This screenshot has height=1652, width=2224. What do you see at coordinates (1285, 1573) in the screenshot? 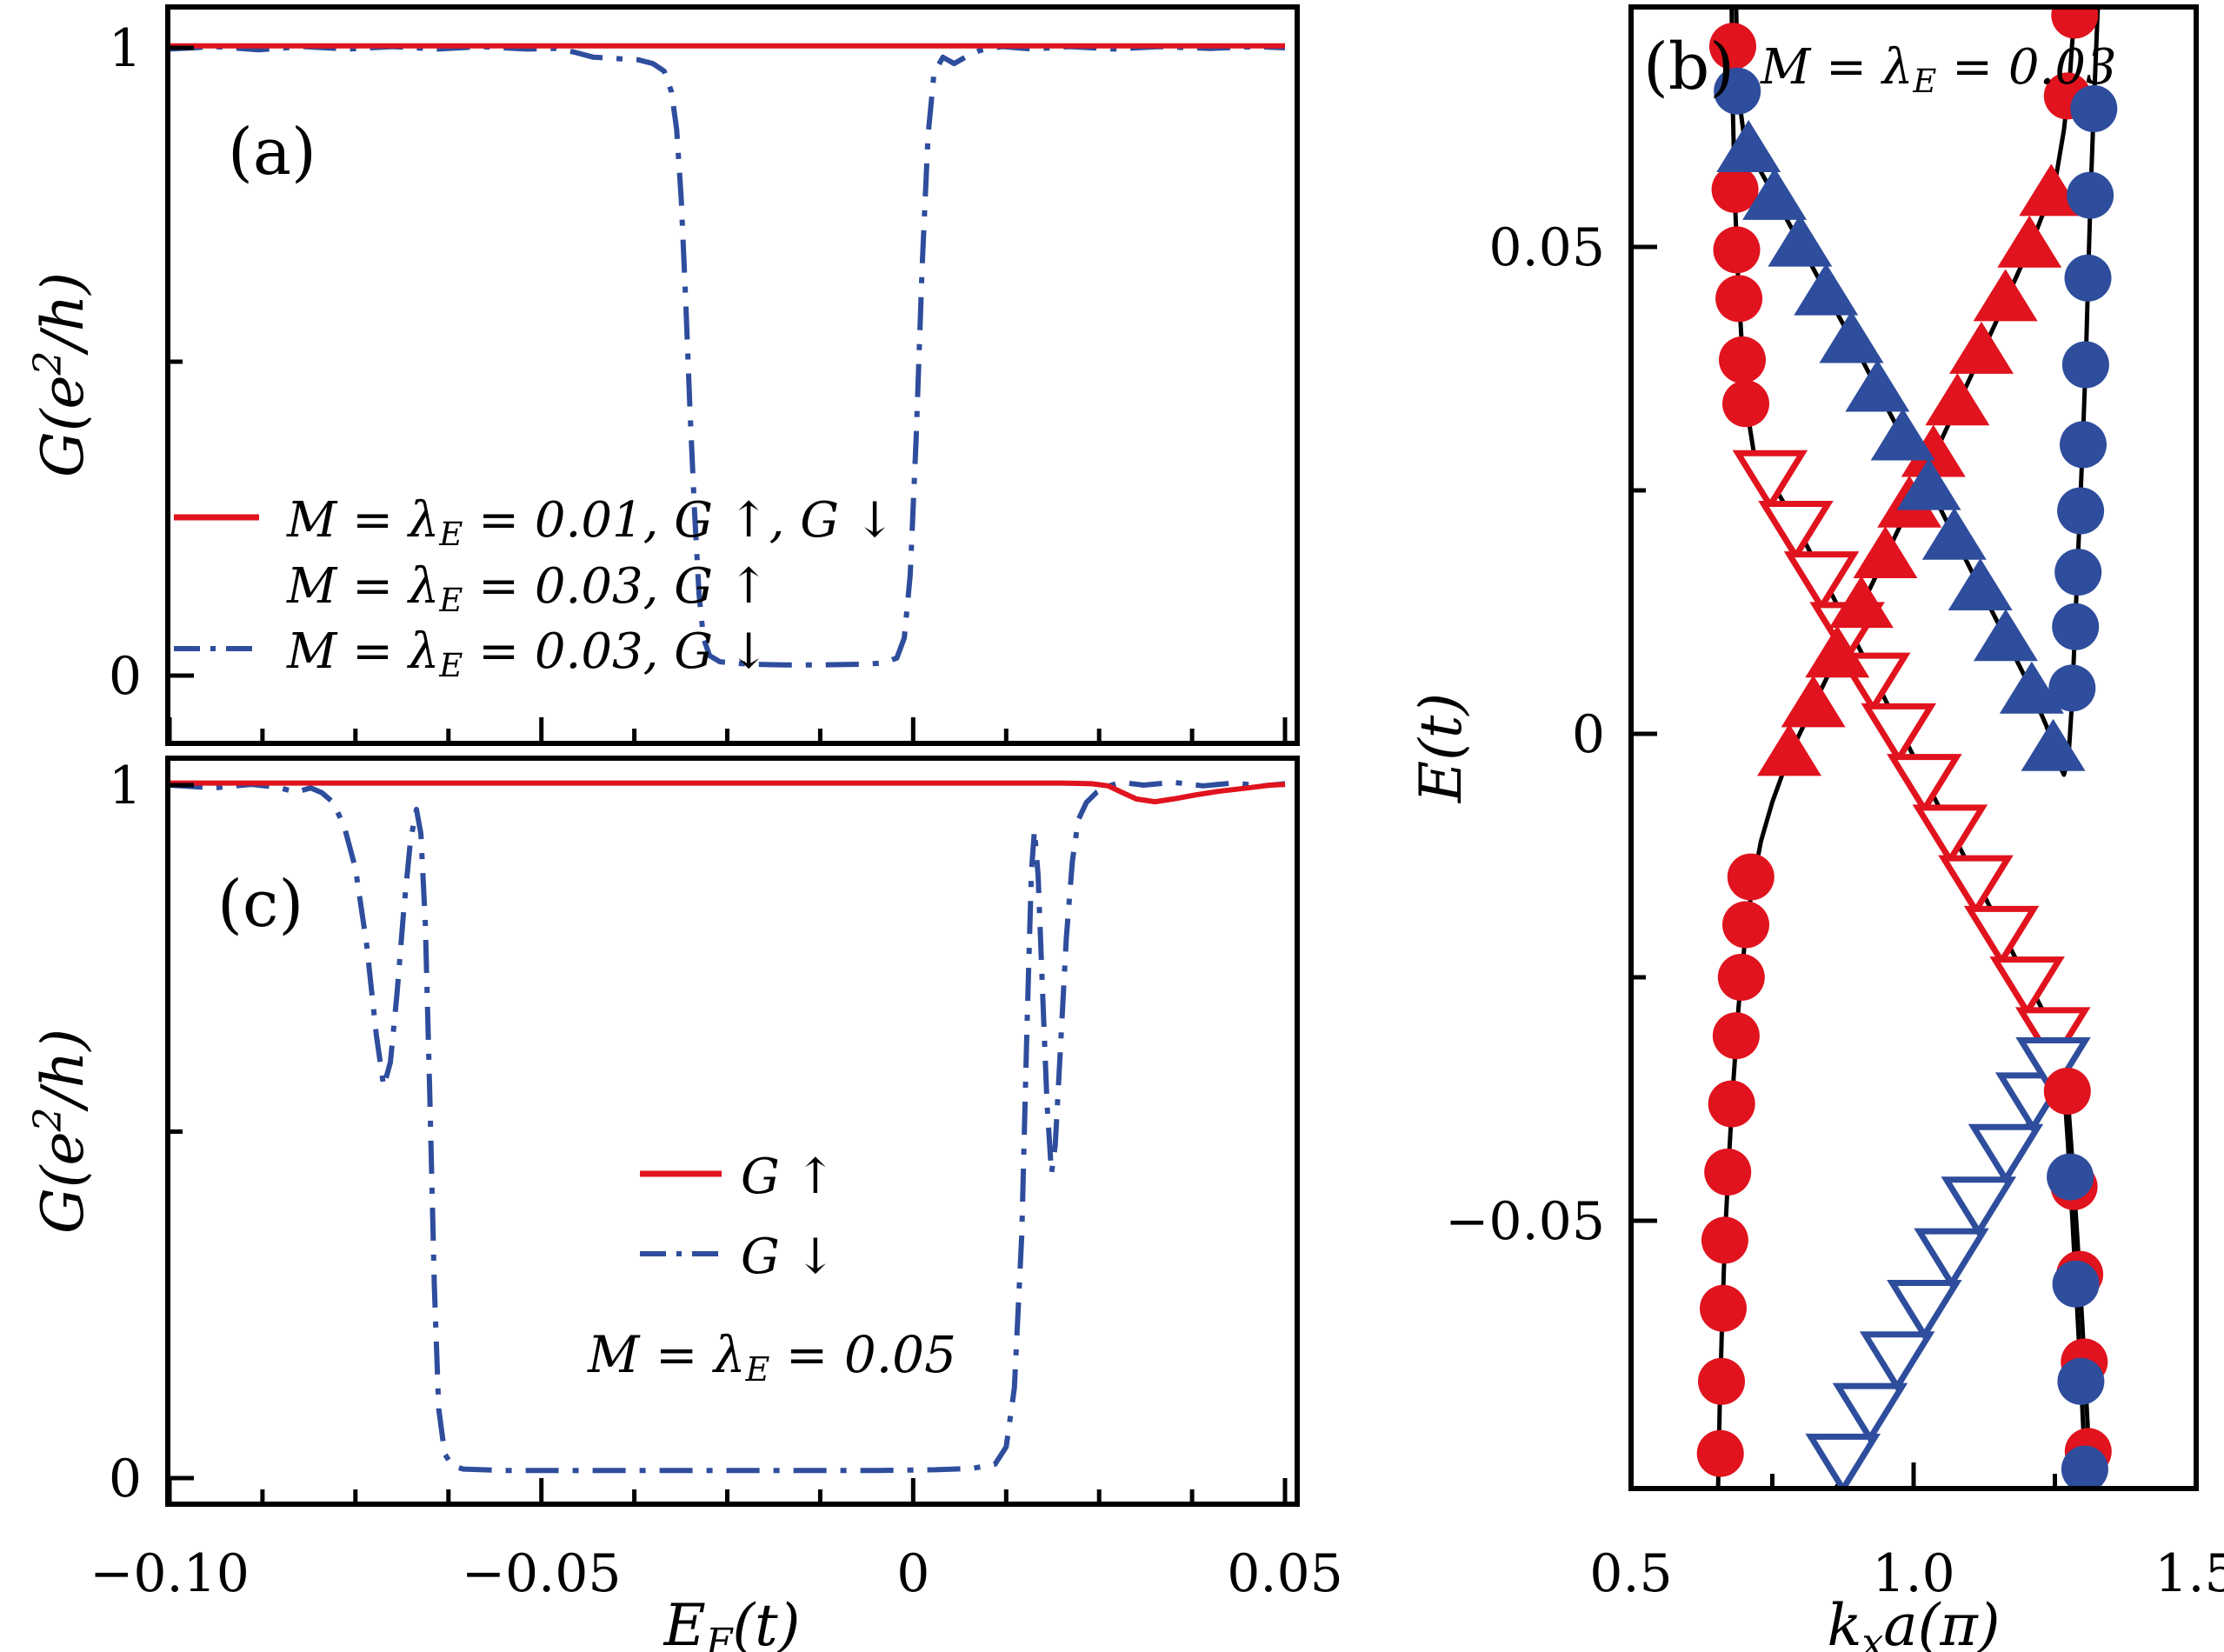
I see `x-tick-label-0.05: 0.05` at bounding box center [1285, 1573].